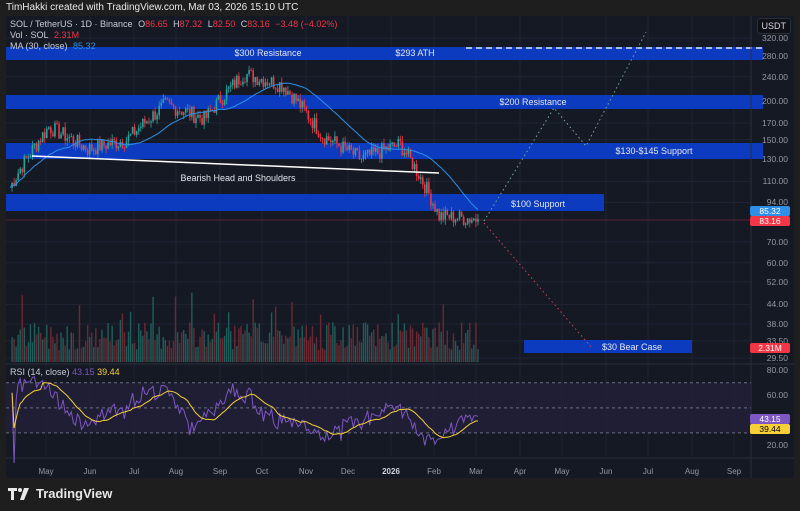 The image size is (800, 511). I want to click on open-value: 86.65, so click(156, 24).